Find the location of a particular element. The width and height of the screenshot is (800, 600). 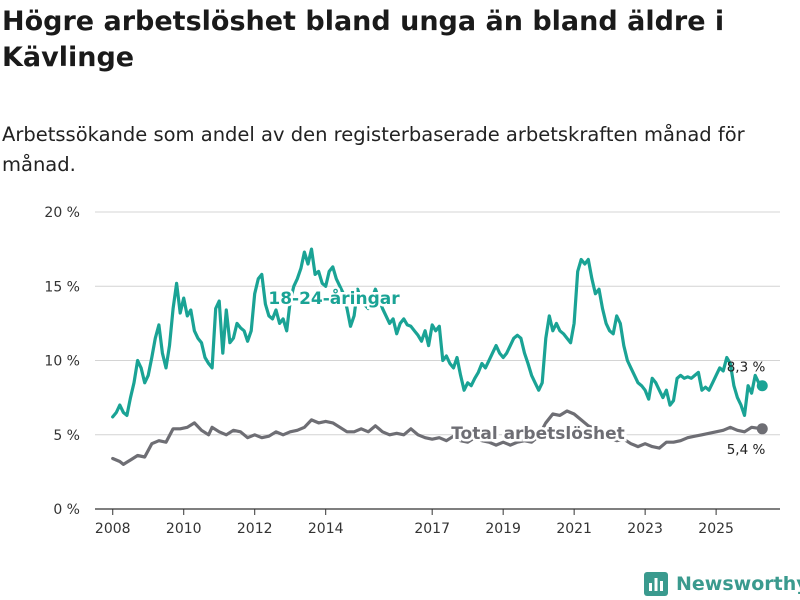

x-tick-label: 2012 is located at coordinates (255, 529).